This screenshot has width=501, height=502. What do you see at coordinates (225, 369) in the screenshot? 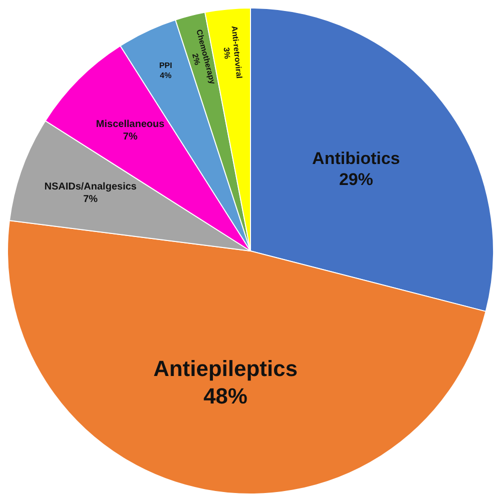
I see `slice-label: Antiepileptics` at bounding box center [225, 369].